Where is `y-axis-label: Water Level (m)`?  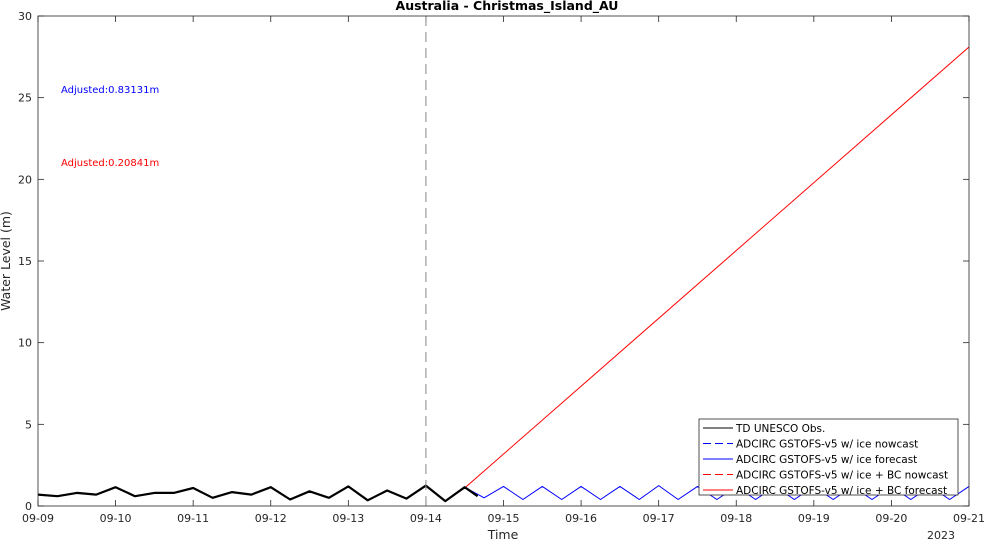 y-axis-label: Water Level (m) is located at coordinates (6, 261).